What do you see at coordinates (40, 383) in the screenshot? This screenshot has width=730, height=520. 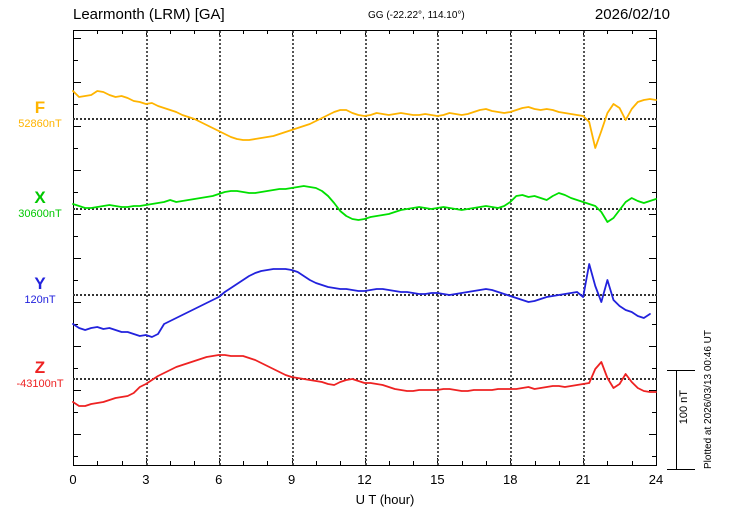 I see `trace-baseline-z: -43100nT` at bounding box center [40, 383].